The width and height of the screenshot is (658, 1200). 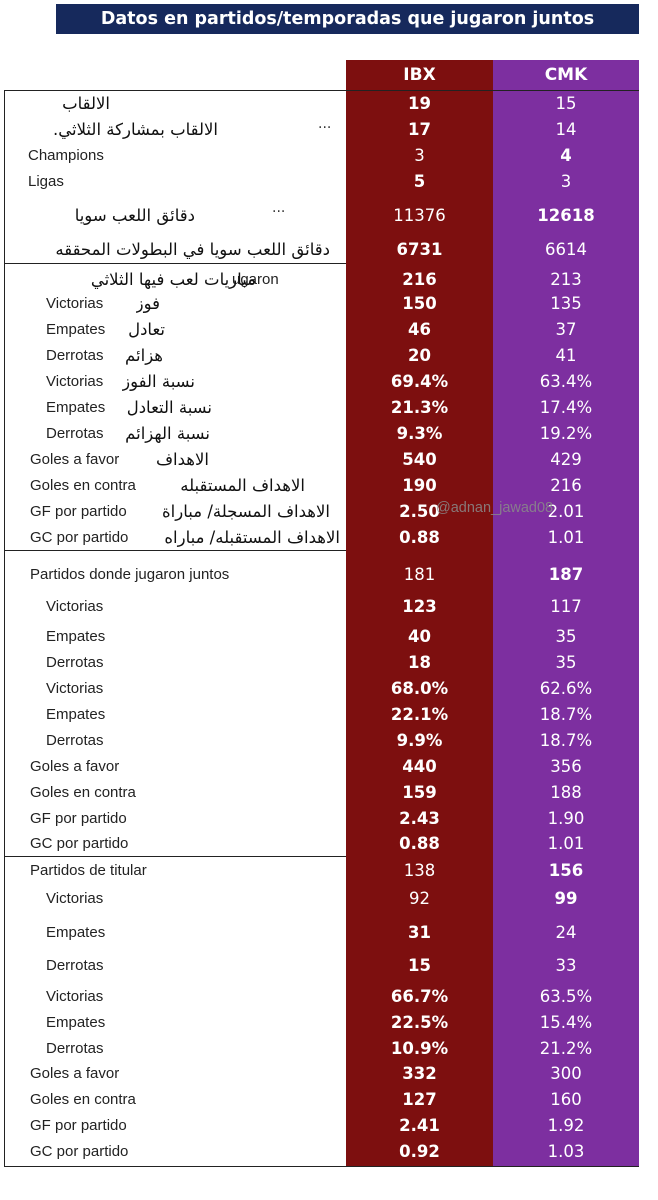 I want to click on value-cell-ibx: 20, so click(x=419, y=355).